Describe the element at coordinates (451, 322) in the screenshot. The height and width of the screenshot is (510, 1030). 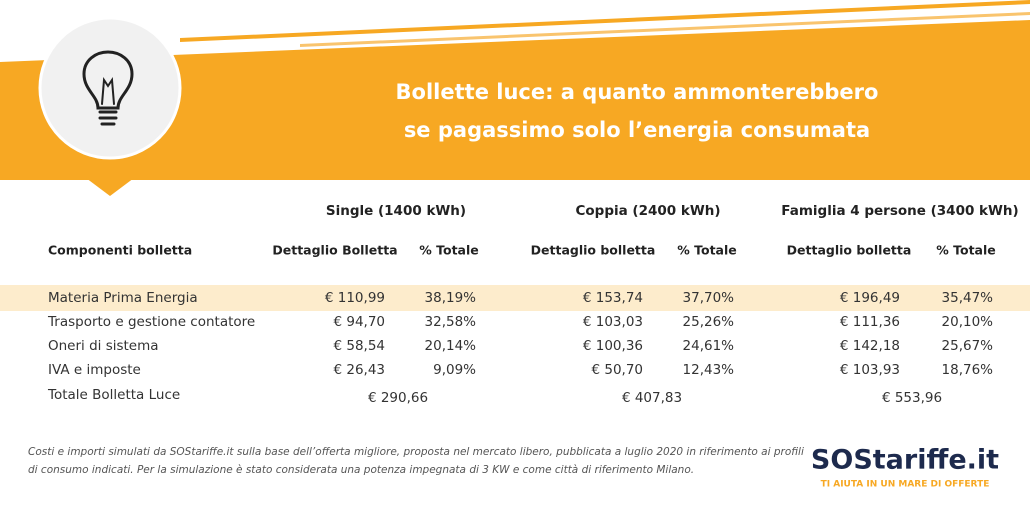
I see `cell: 32,58%` at that location.